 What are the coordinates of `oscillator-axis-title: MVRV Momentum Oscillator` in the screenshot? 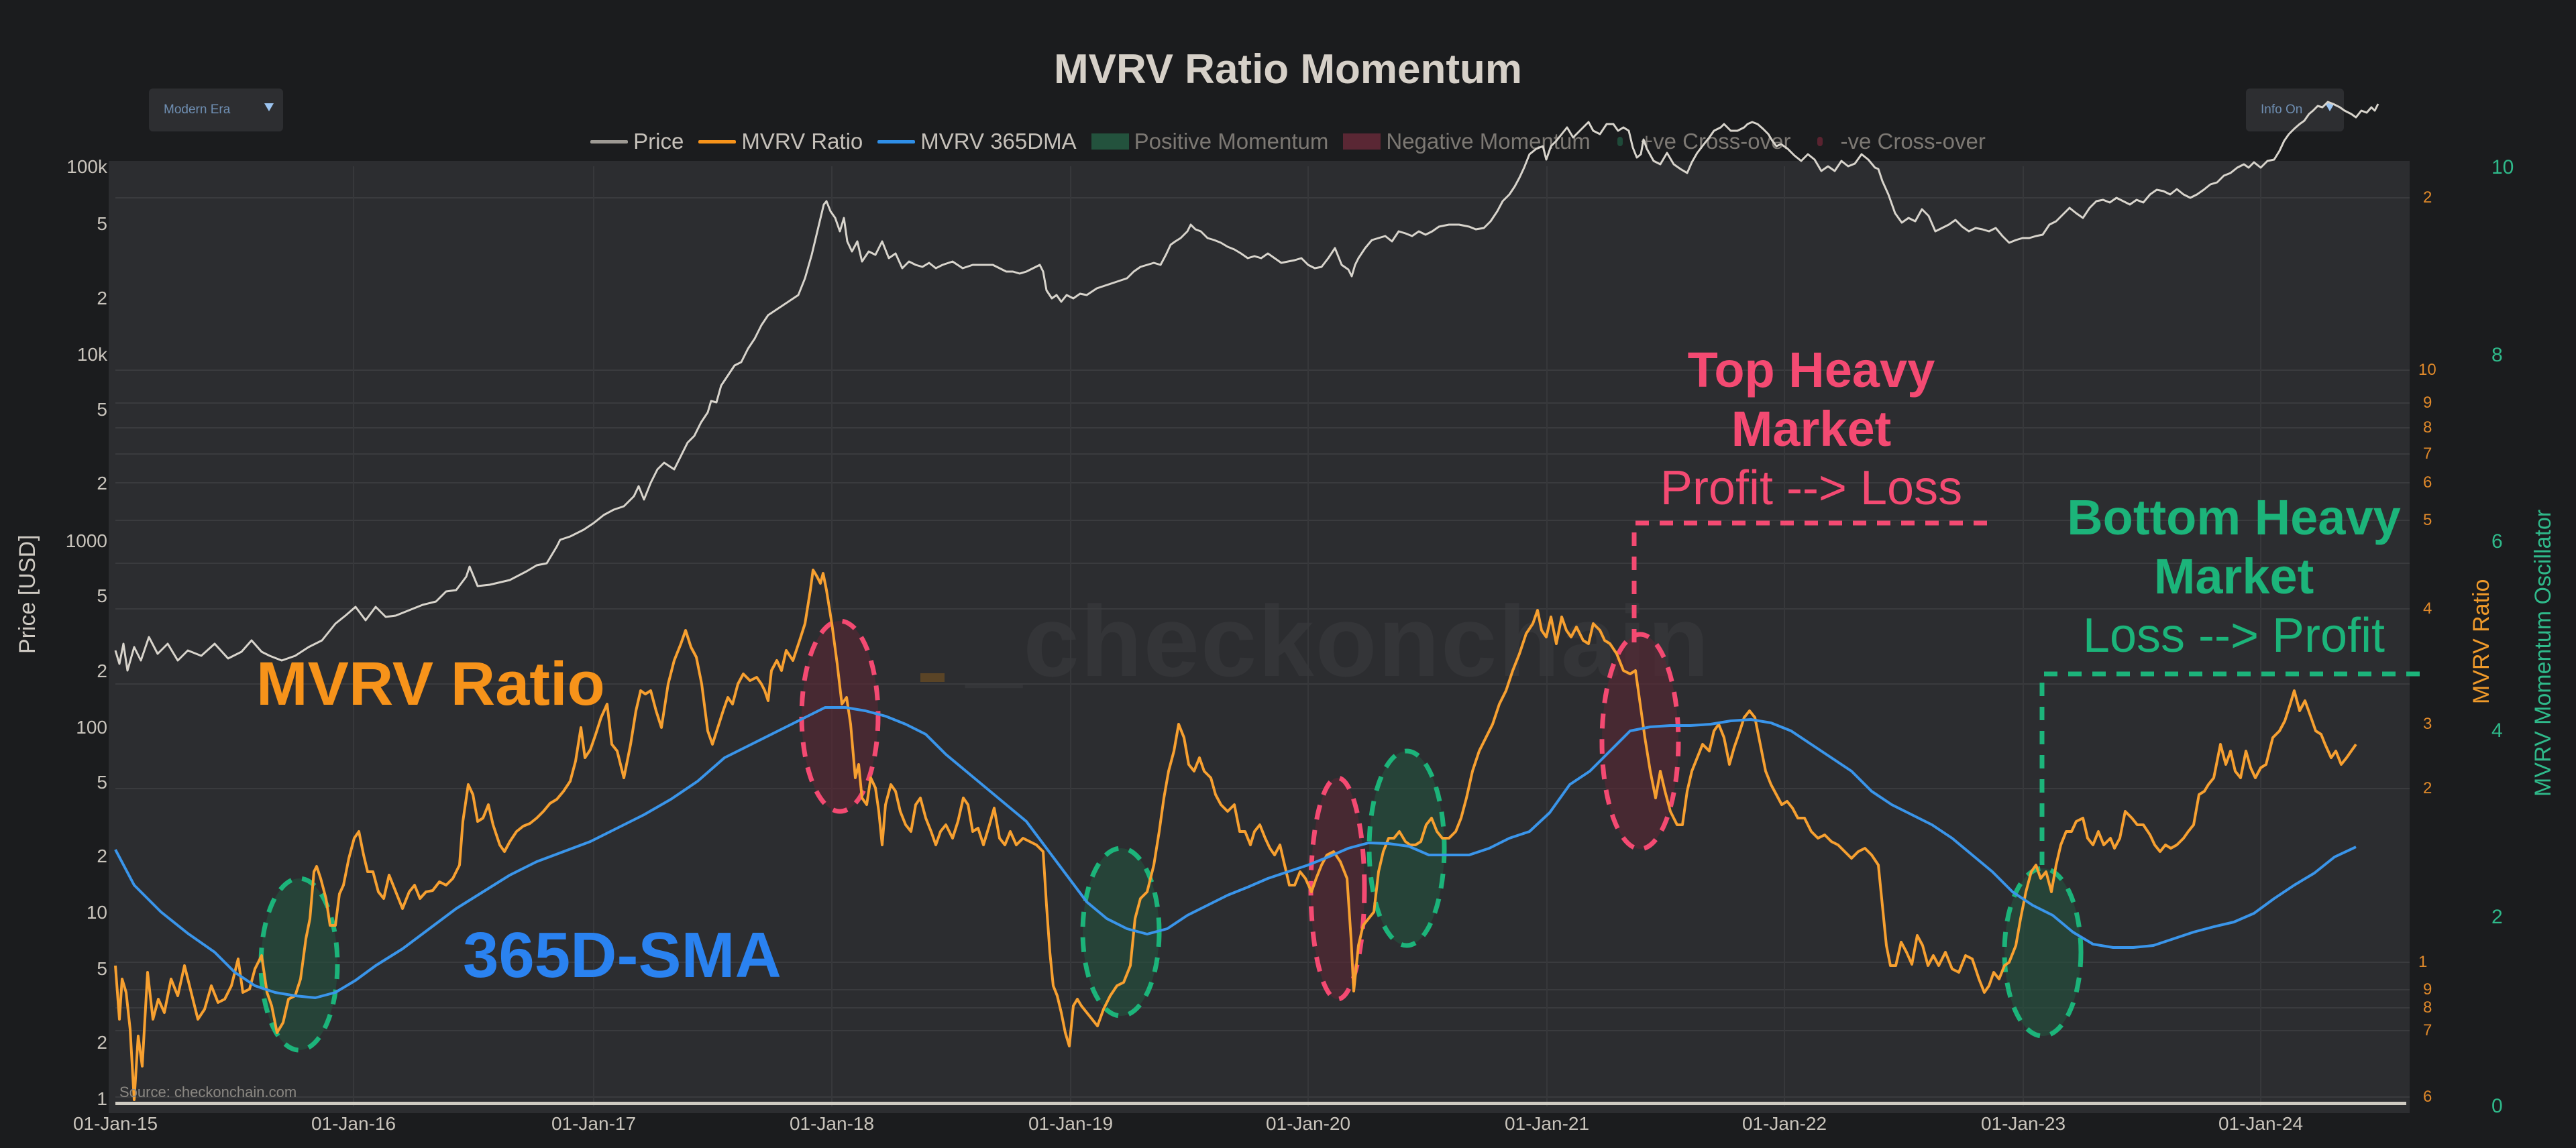 It's located at (2543, 653).